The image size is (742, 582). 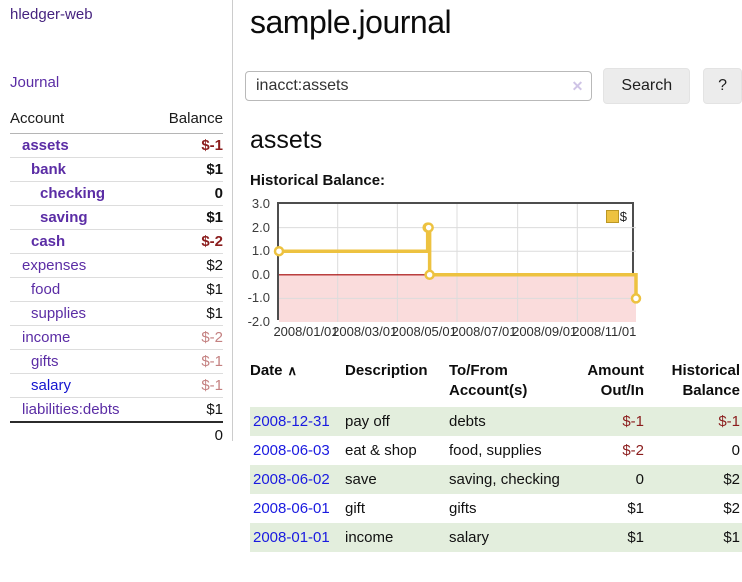 I want to click on account-link: bank, so click(x=49, y=169).